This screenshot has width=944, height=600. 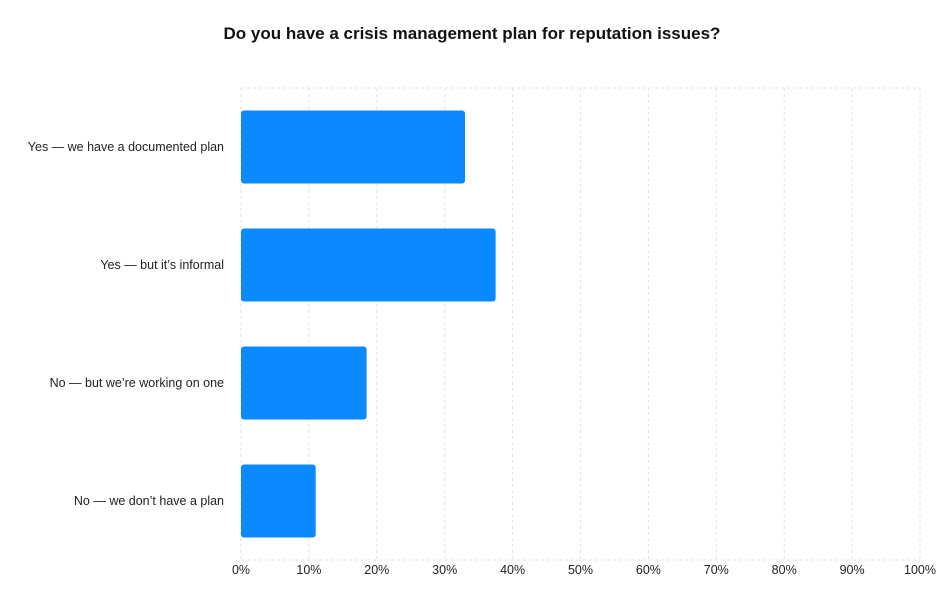 What do you see at coordinates (137, 383) in the screenshot?
I see `category-label: No — but we’re working on one` at bounding box center [137, 383].